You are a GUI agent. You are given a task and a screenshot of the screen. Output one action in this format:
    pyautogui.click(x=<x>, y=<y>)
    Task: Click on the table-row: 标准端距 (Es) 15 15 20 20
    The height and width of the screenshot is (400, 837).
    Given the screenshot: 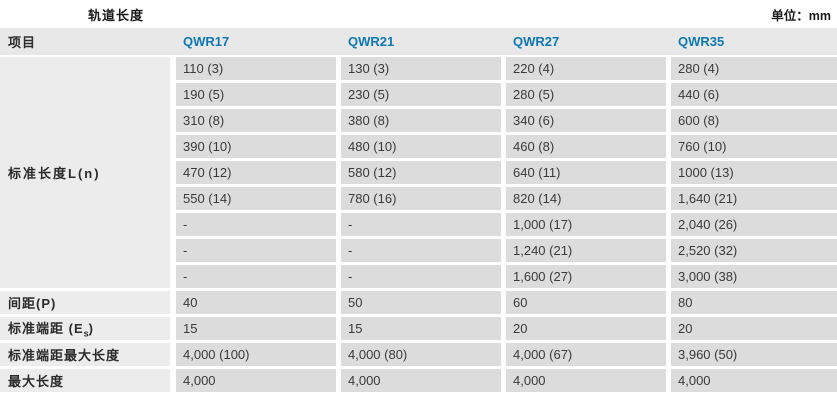 What is the action you would take?
    pyautogui.click(x=418, y=330)
    